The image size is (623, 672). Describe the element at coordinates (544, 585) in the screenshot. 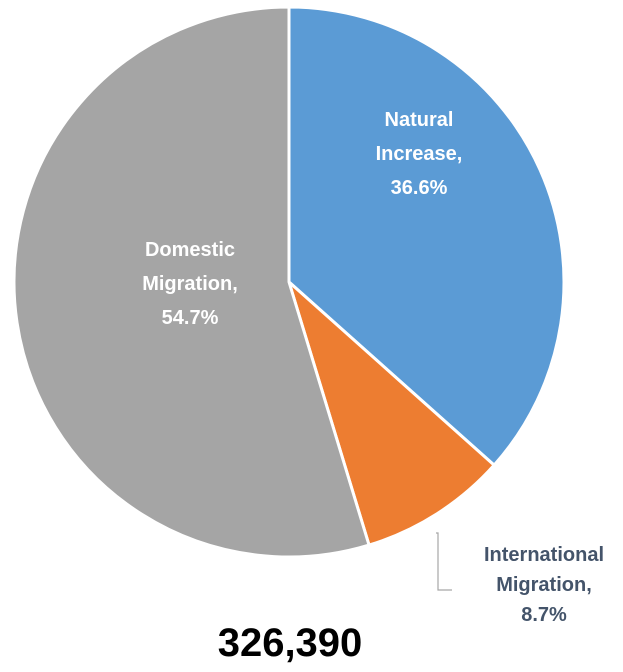

I see `data-label-international-migration: International Migration, 8.7%` at that location.